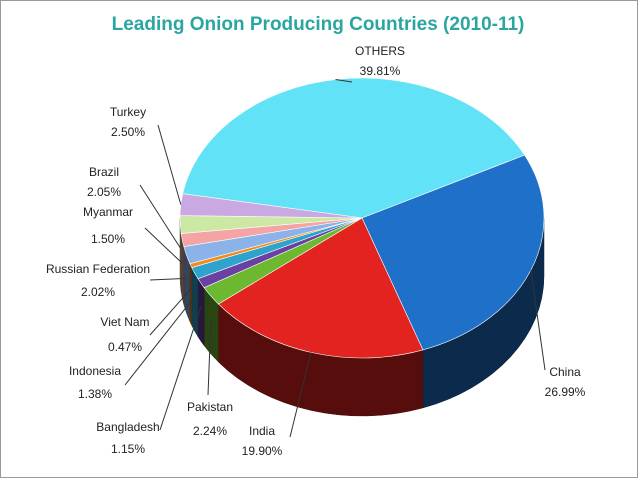 This screenshot has height=478, width=638. What do you see at coordinates (95, 371) in the screenshot?
I see `category-label: Indonesia` at bounding box center [95, 371].